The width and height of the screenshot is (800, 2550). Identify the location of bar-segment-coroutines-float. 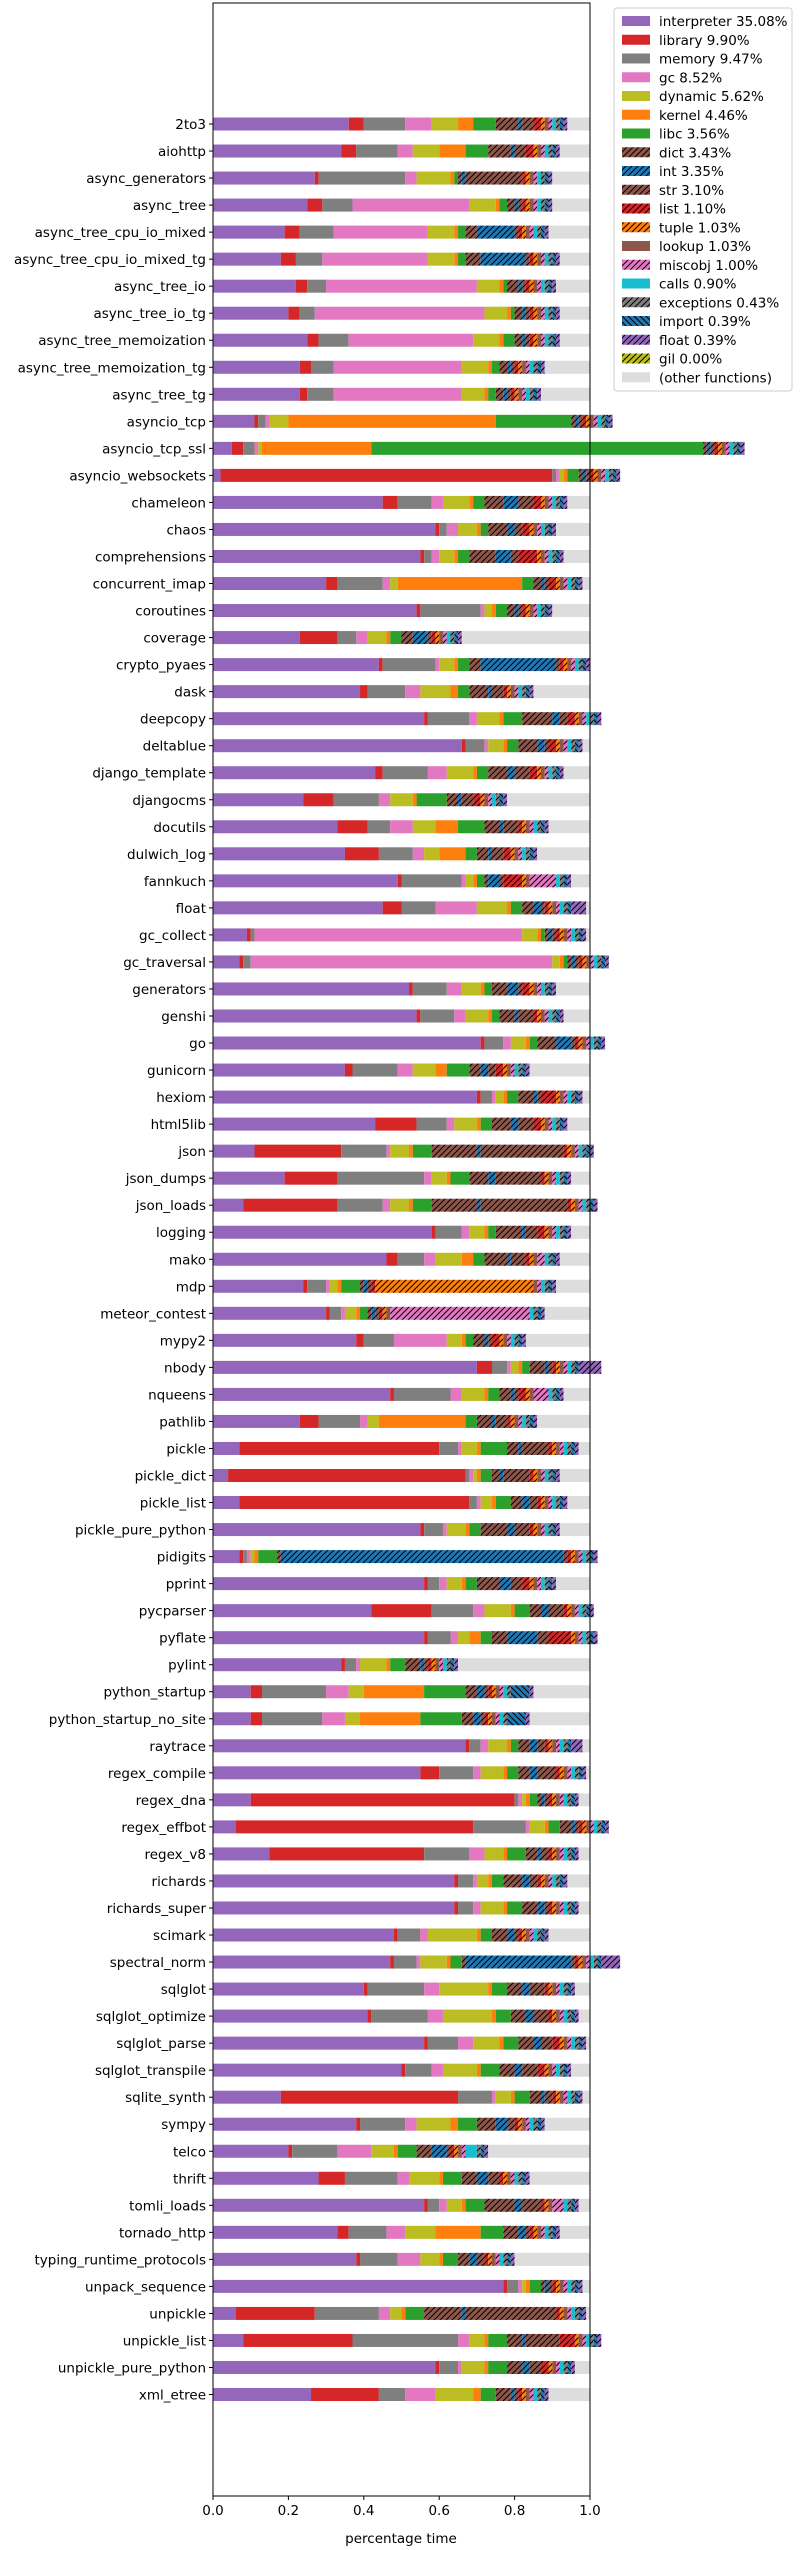
(550, 611).